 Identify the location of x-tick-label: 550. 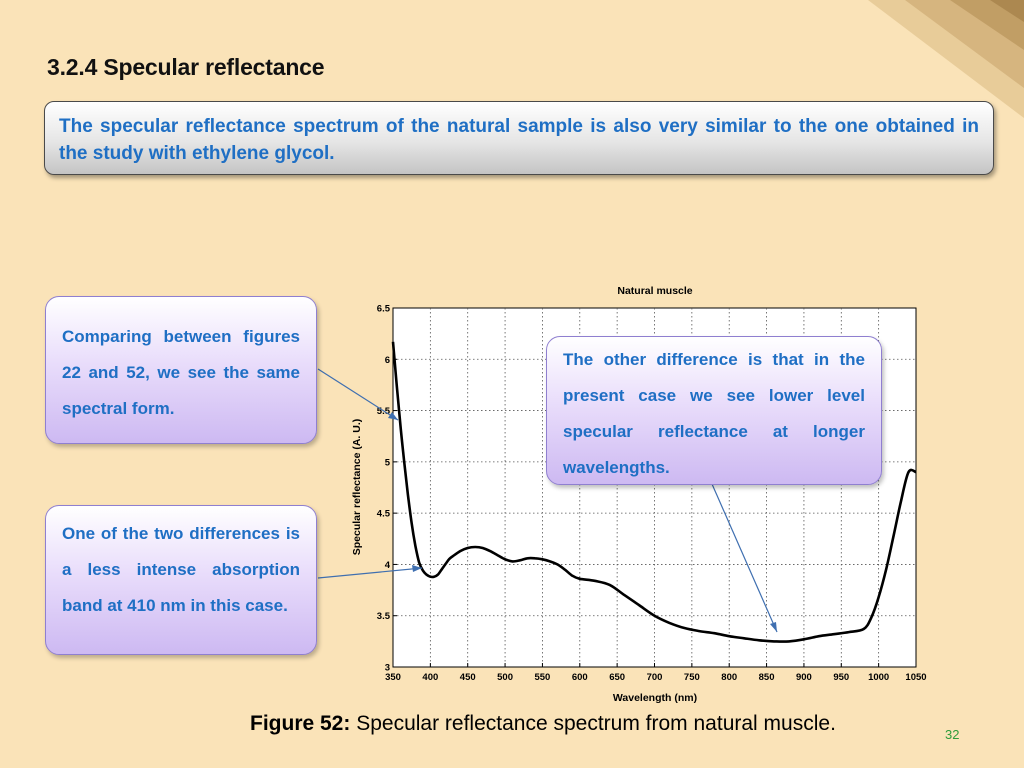
(542, 677).